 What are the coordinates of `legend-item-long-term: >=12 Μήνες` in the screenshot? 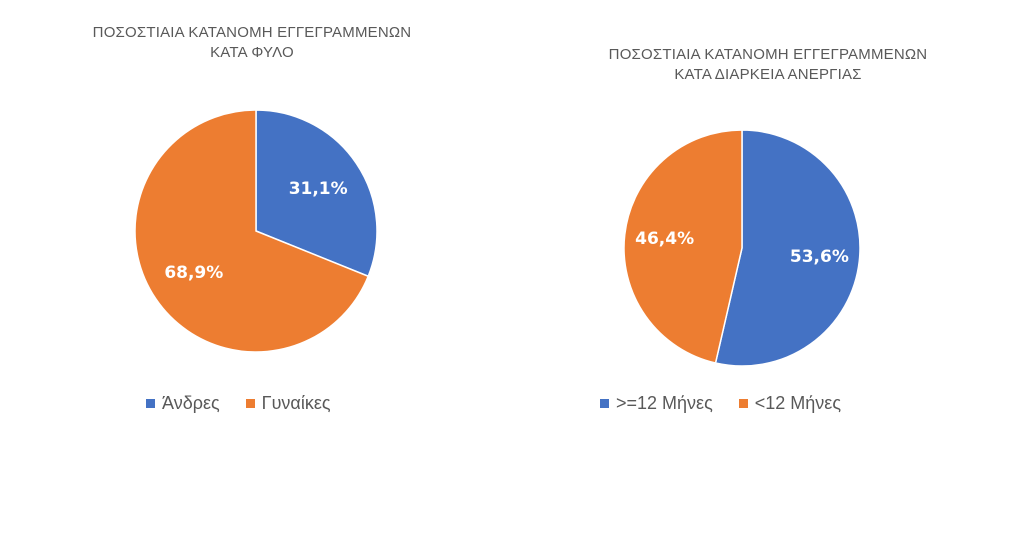 It's located at (656, 403).